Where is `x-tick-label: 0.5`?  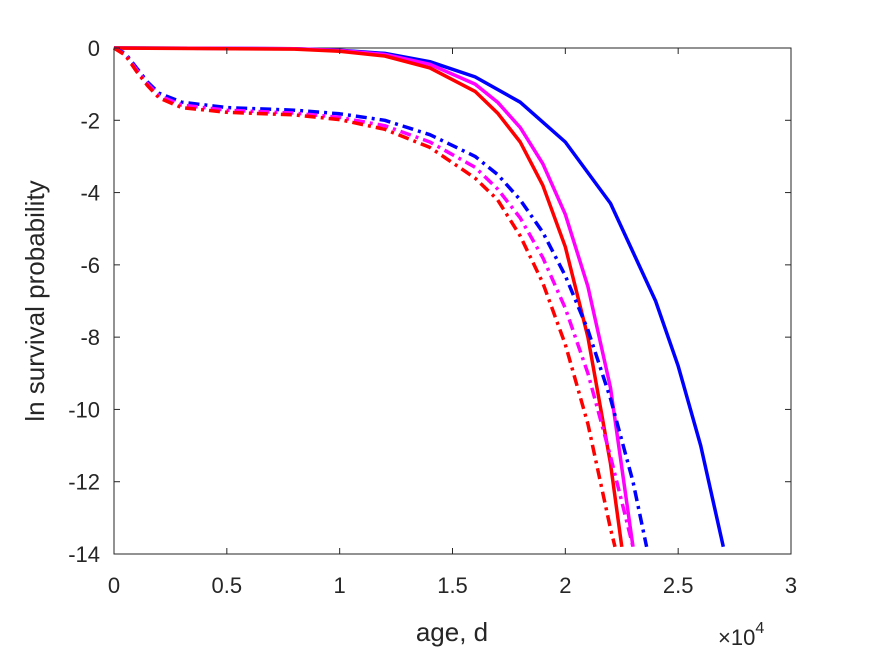
x-tick-label: 0.5 is located at coordinates (227, 585).